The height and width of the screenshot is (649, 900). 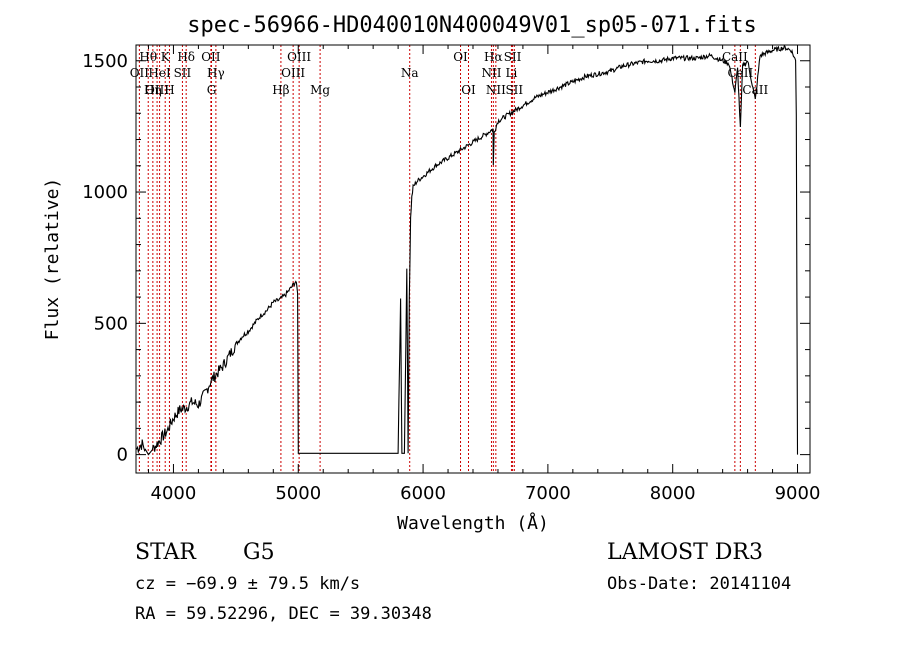 What do you see at coordinates (699, 584) in the screenshot?
I see `observation-date: Obs-Date: 20141104` at bounding box center [699, 584].